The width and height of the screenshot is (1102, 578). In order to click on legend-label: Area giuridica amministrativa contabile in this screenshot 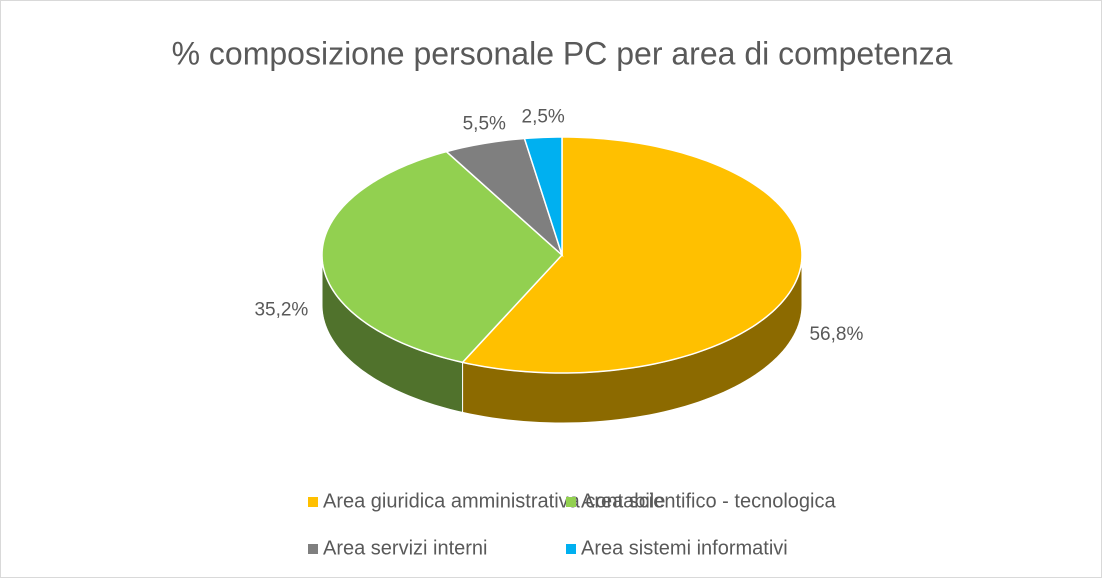, I will do `click(494, 501)`.